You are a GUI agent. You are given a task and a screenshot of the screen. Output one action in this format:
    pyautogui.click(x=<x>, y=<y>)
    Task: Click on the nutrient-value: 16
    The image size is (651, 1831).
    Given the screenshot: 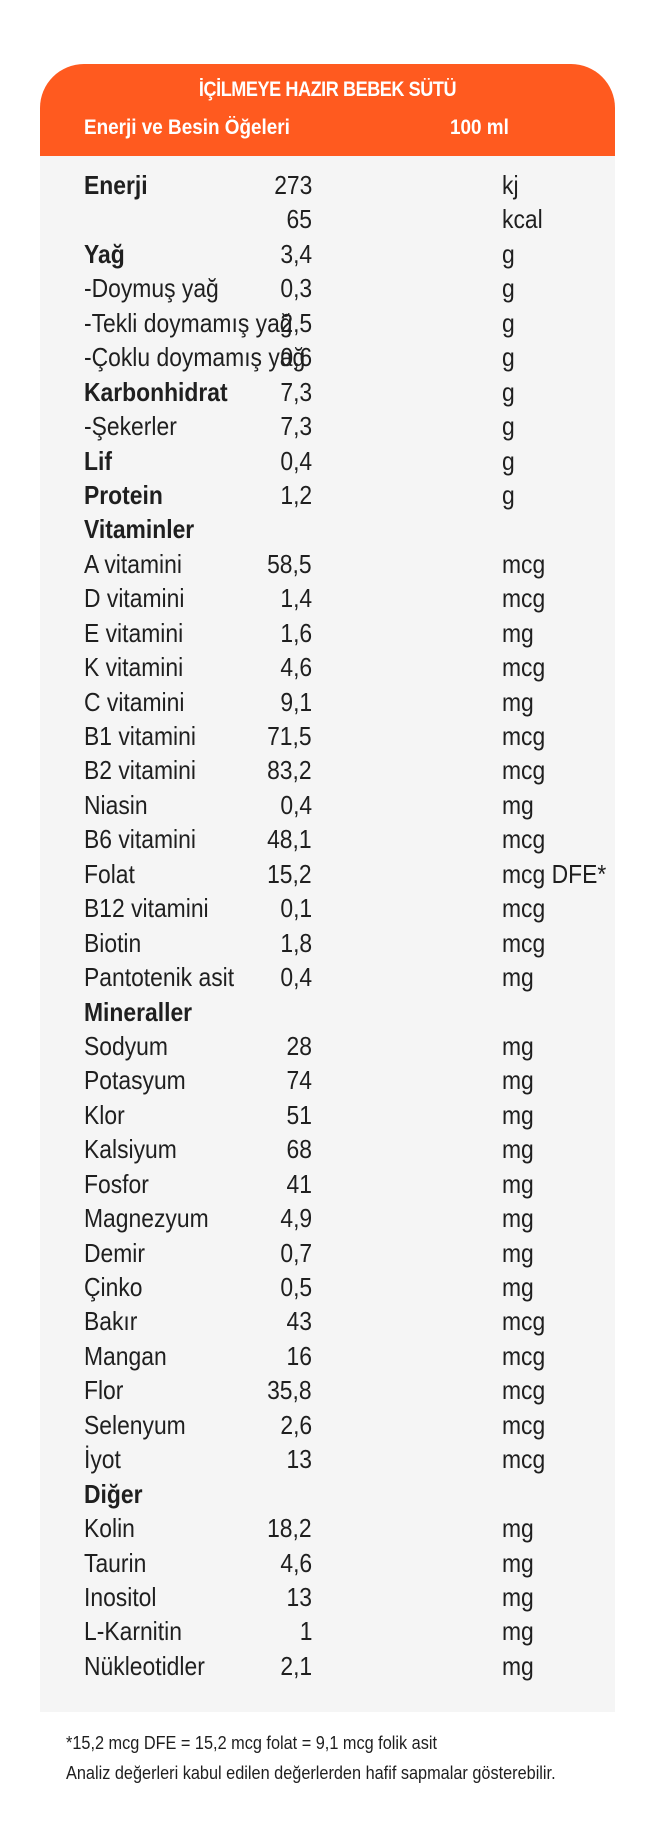 What is the action you would take?
    pyautogui.click(x=299, y=1355)
    